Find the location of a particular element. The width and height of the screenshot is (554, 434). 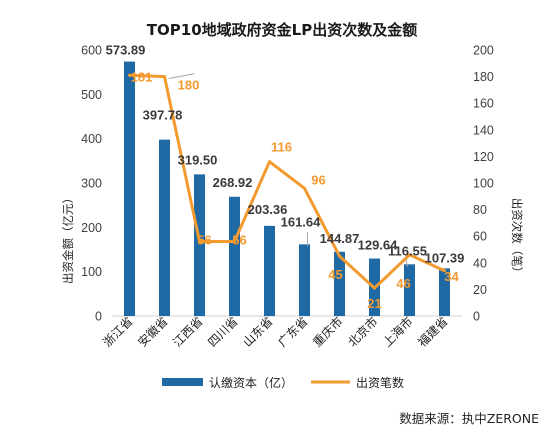

bar-value-label: 116.55 is located at coordinates (407, 250).